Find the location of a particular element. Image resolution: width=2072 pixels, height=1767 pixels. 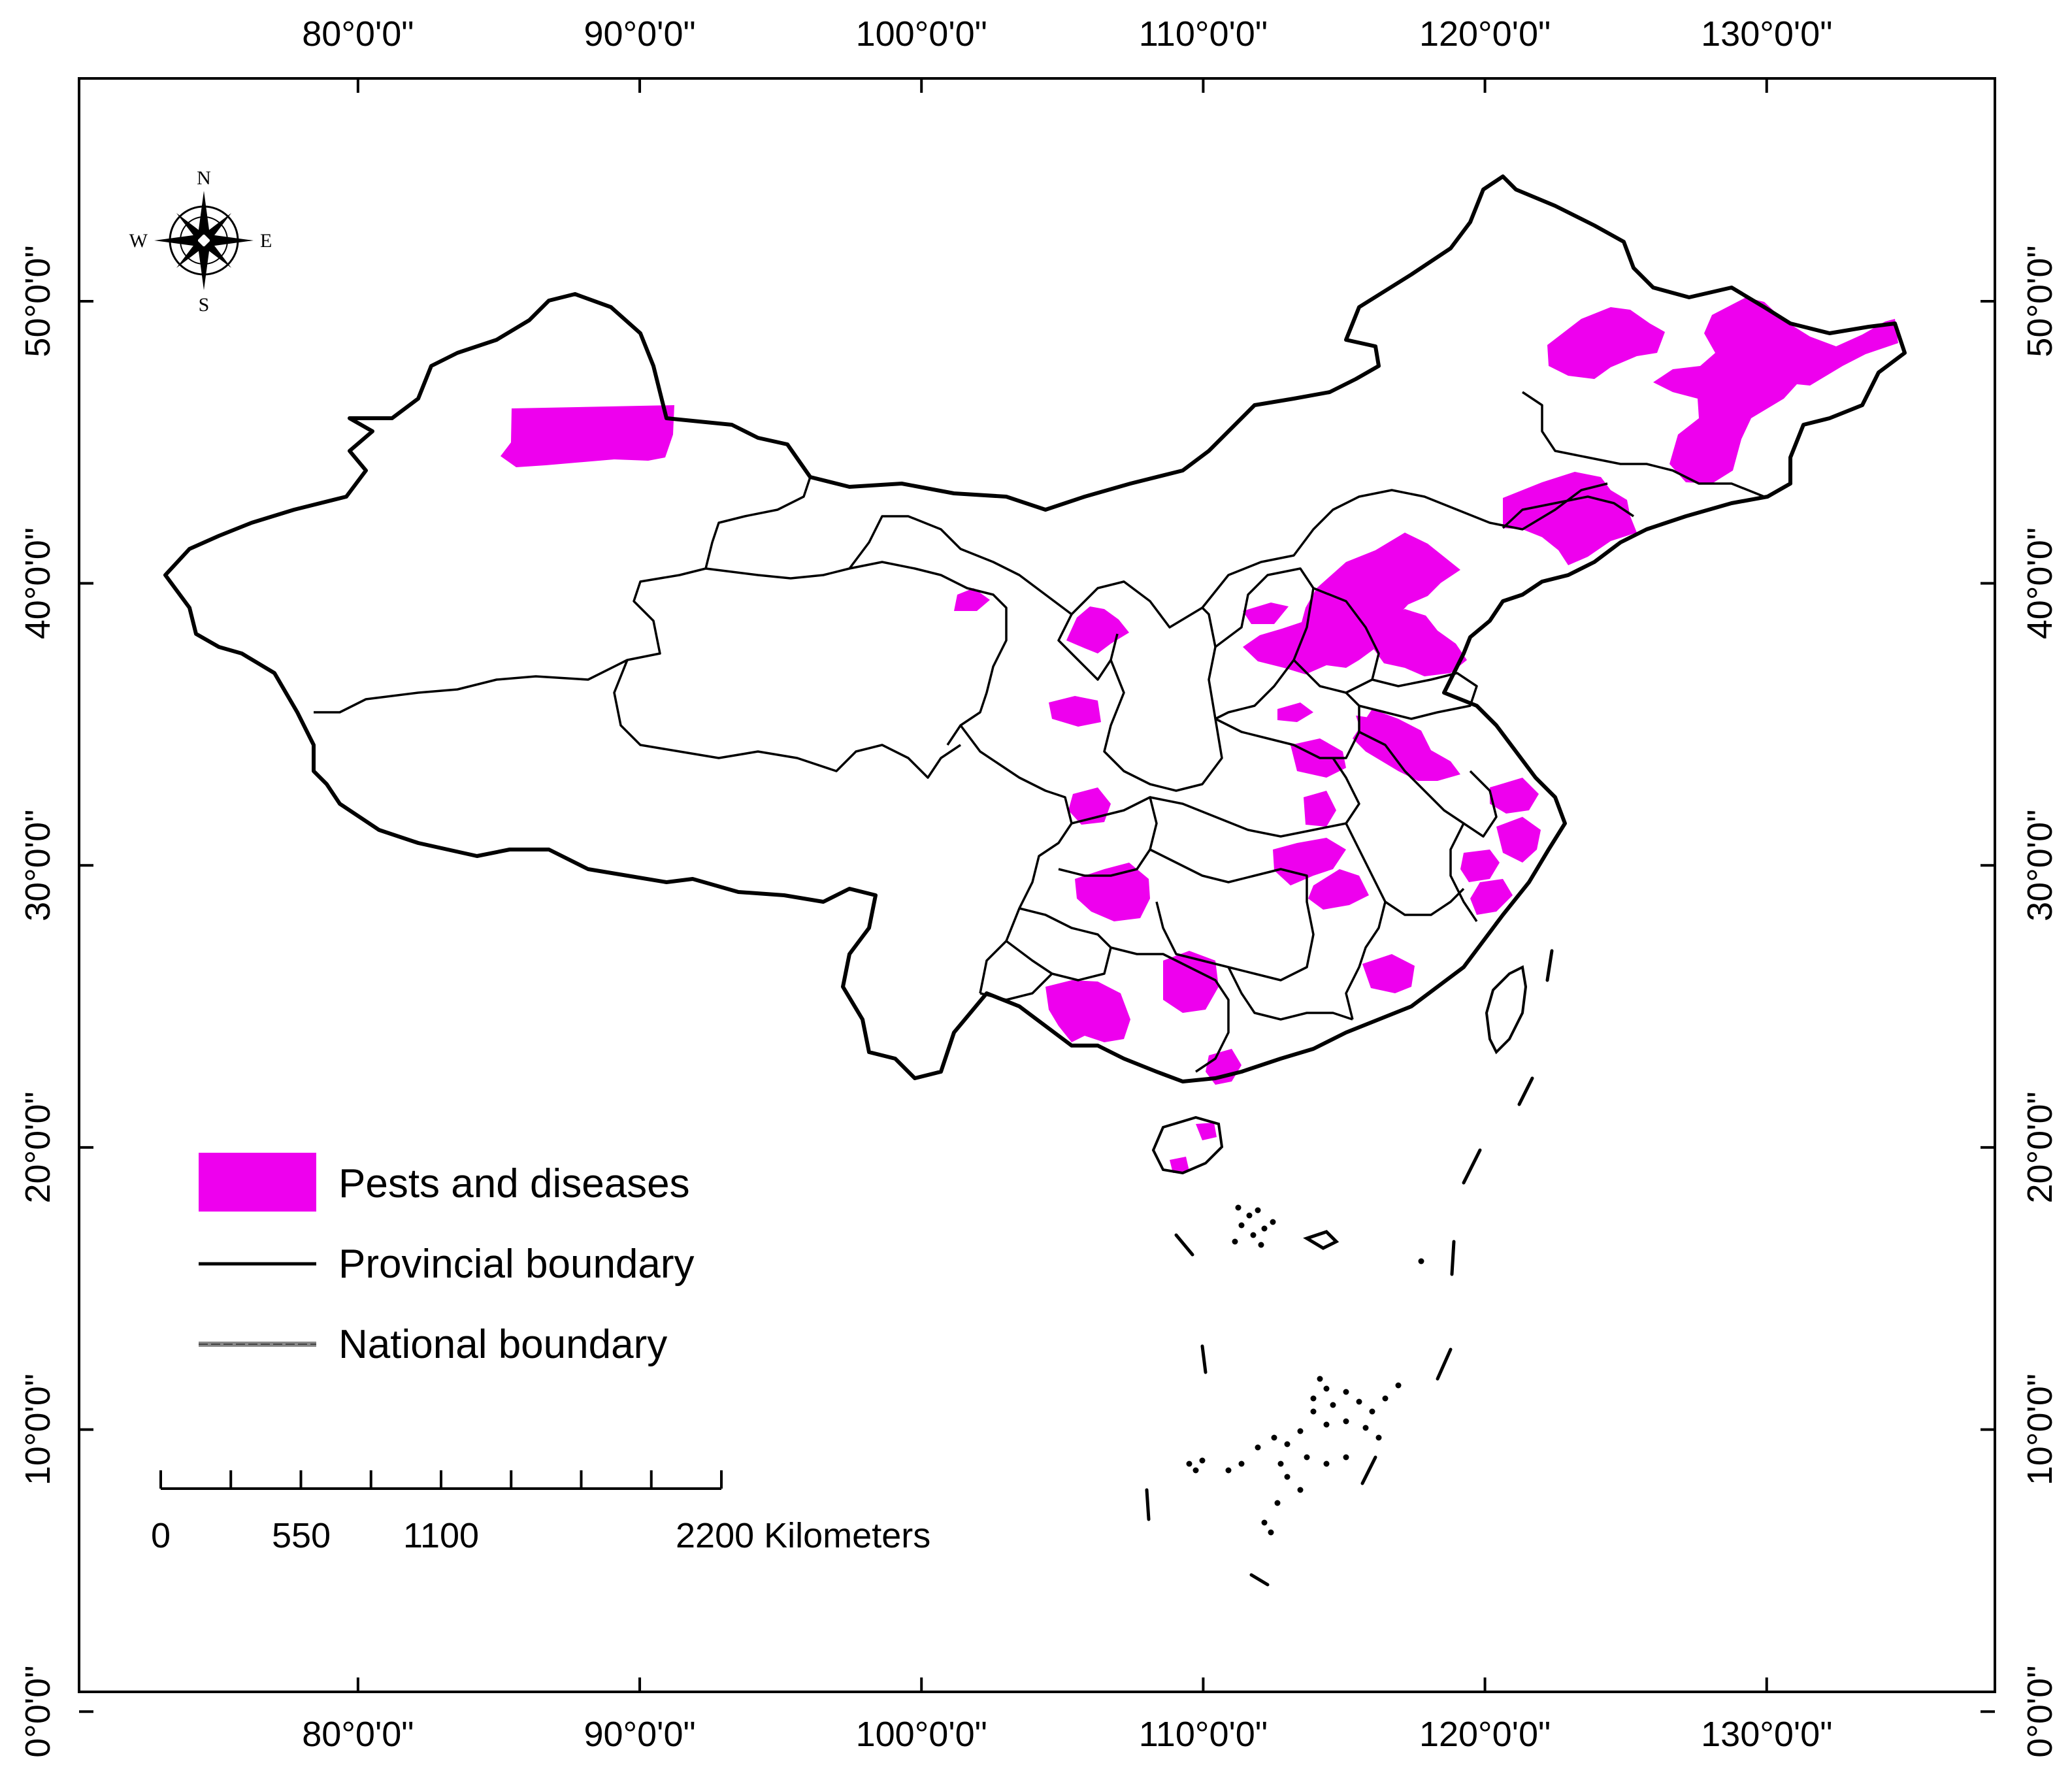

province-line-shanxi is located at coordinates (1264, 643).